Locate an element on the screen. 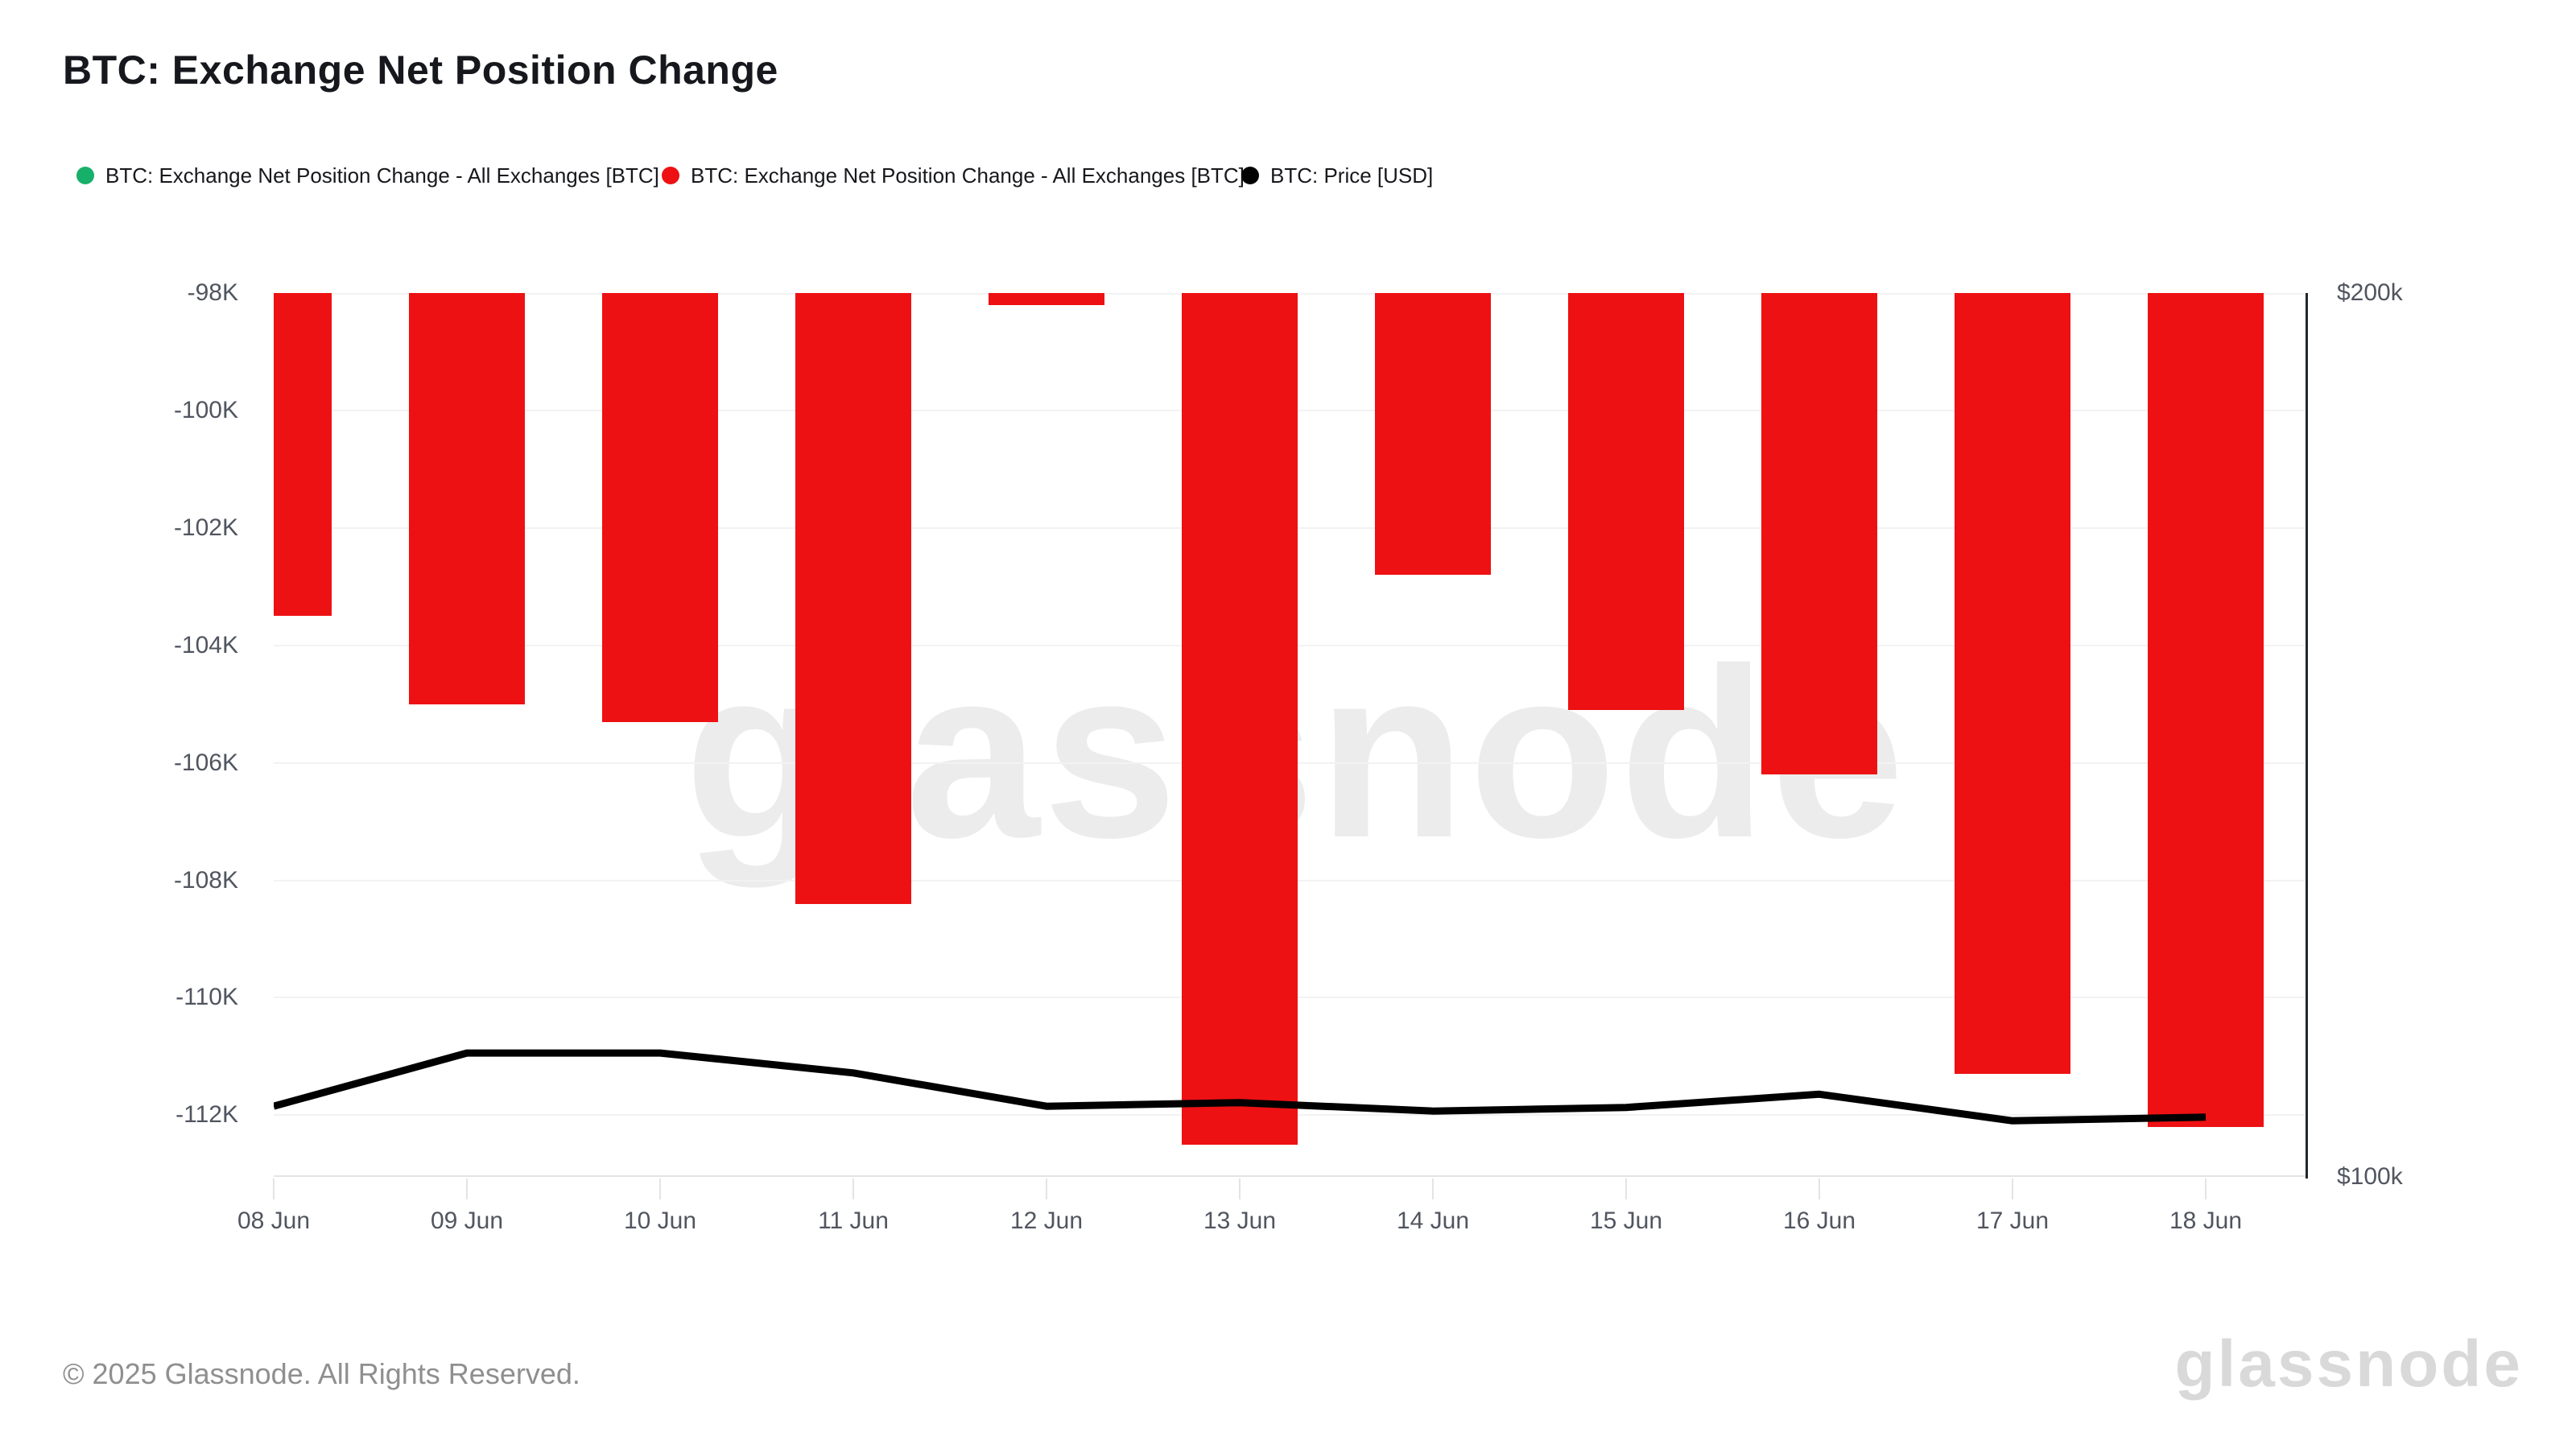 The image size is (2576, 1449). x-axis-tick-label: 18 Jun is located at coordinates (2206, 1221).